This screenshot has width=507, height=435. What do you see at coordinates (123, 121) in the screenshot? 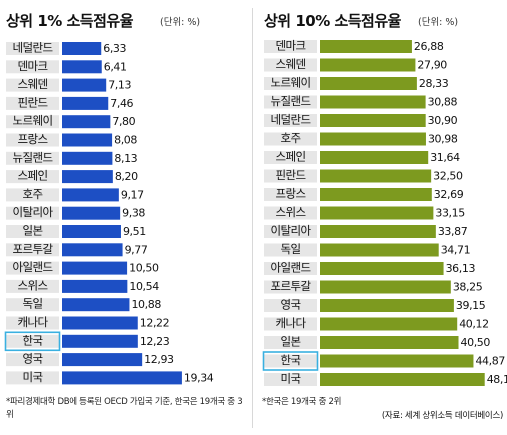
I see `value-label: 7,80` at bounding box center [123, 121].